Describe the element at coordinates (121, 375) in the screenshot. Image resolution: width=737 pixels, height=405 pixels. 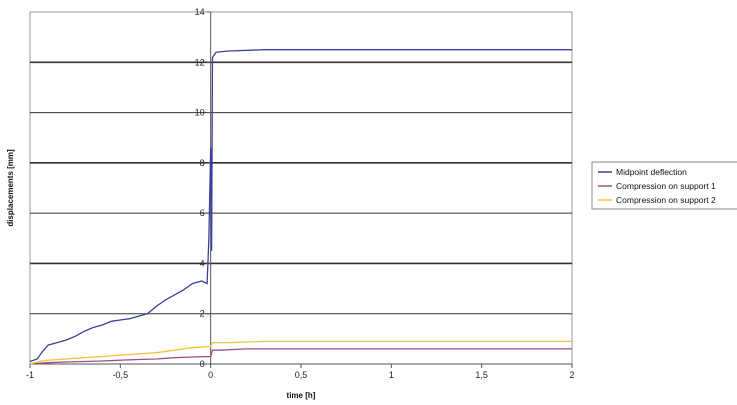
I see `x-tick-label: -0,5` at that location.